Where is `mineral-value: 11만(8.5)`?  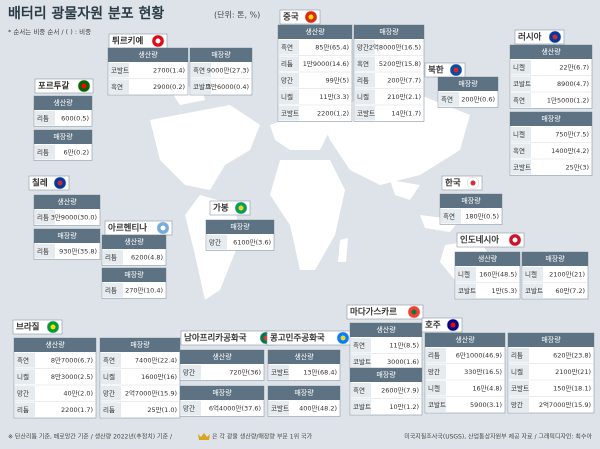
mineral-value: 11만(8.5) is located at coordinates (404, 344).